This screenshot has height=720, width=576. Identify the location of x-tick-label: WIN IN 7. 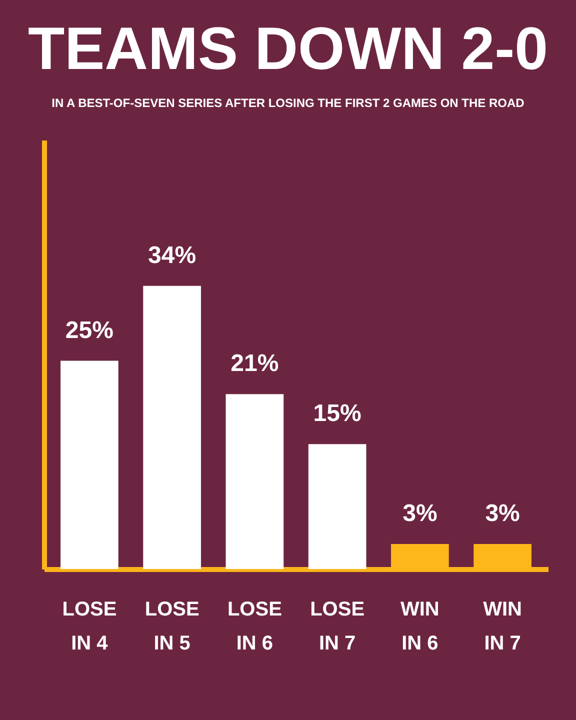
(502, 626).